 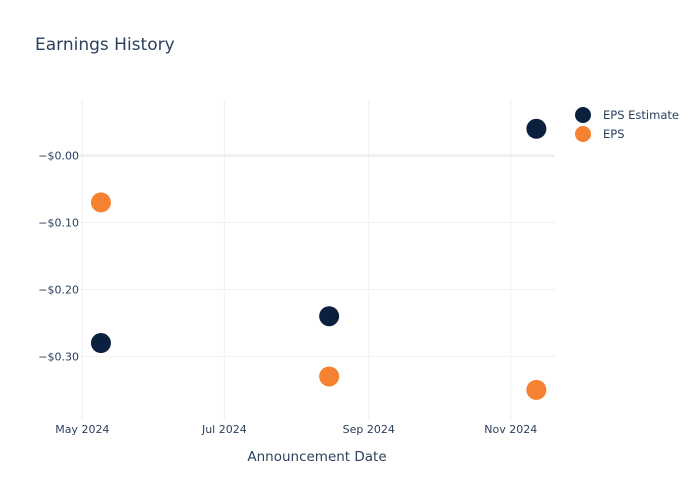 What do you see at coordinates (58, 289) in the screenshot?
I see `y-tick-label: −$0.20` at bounding box center [58, 289].